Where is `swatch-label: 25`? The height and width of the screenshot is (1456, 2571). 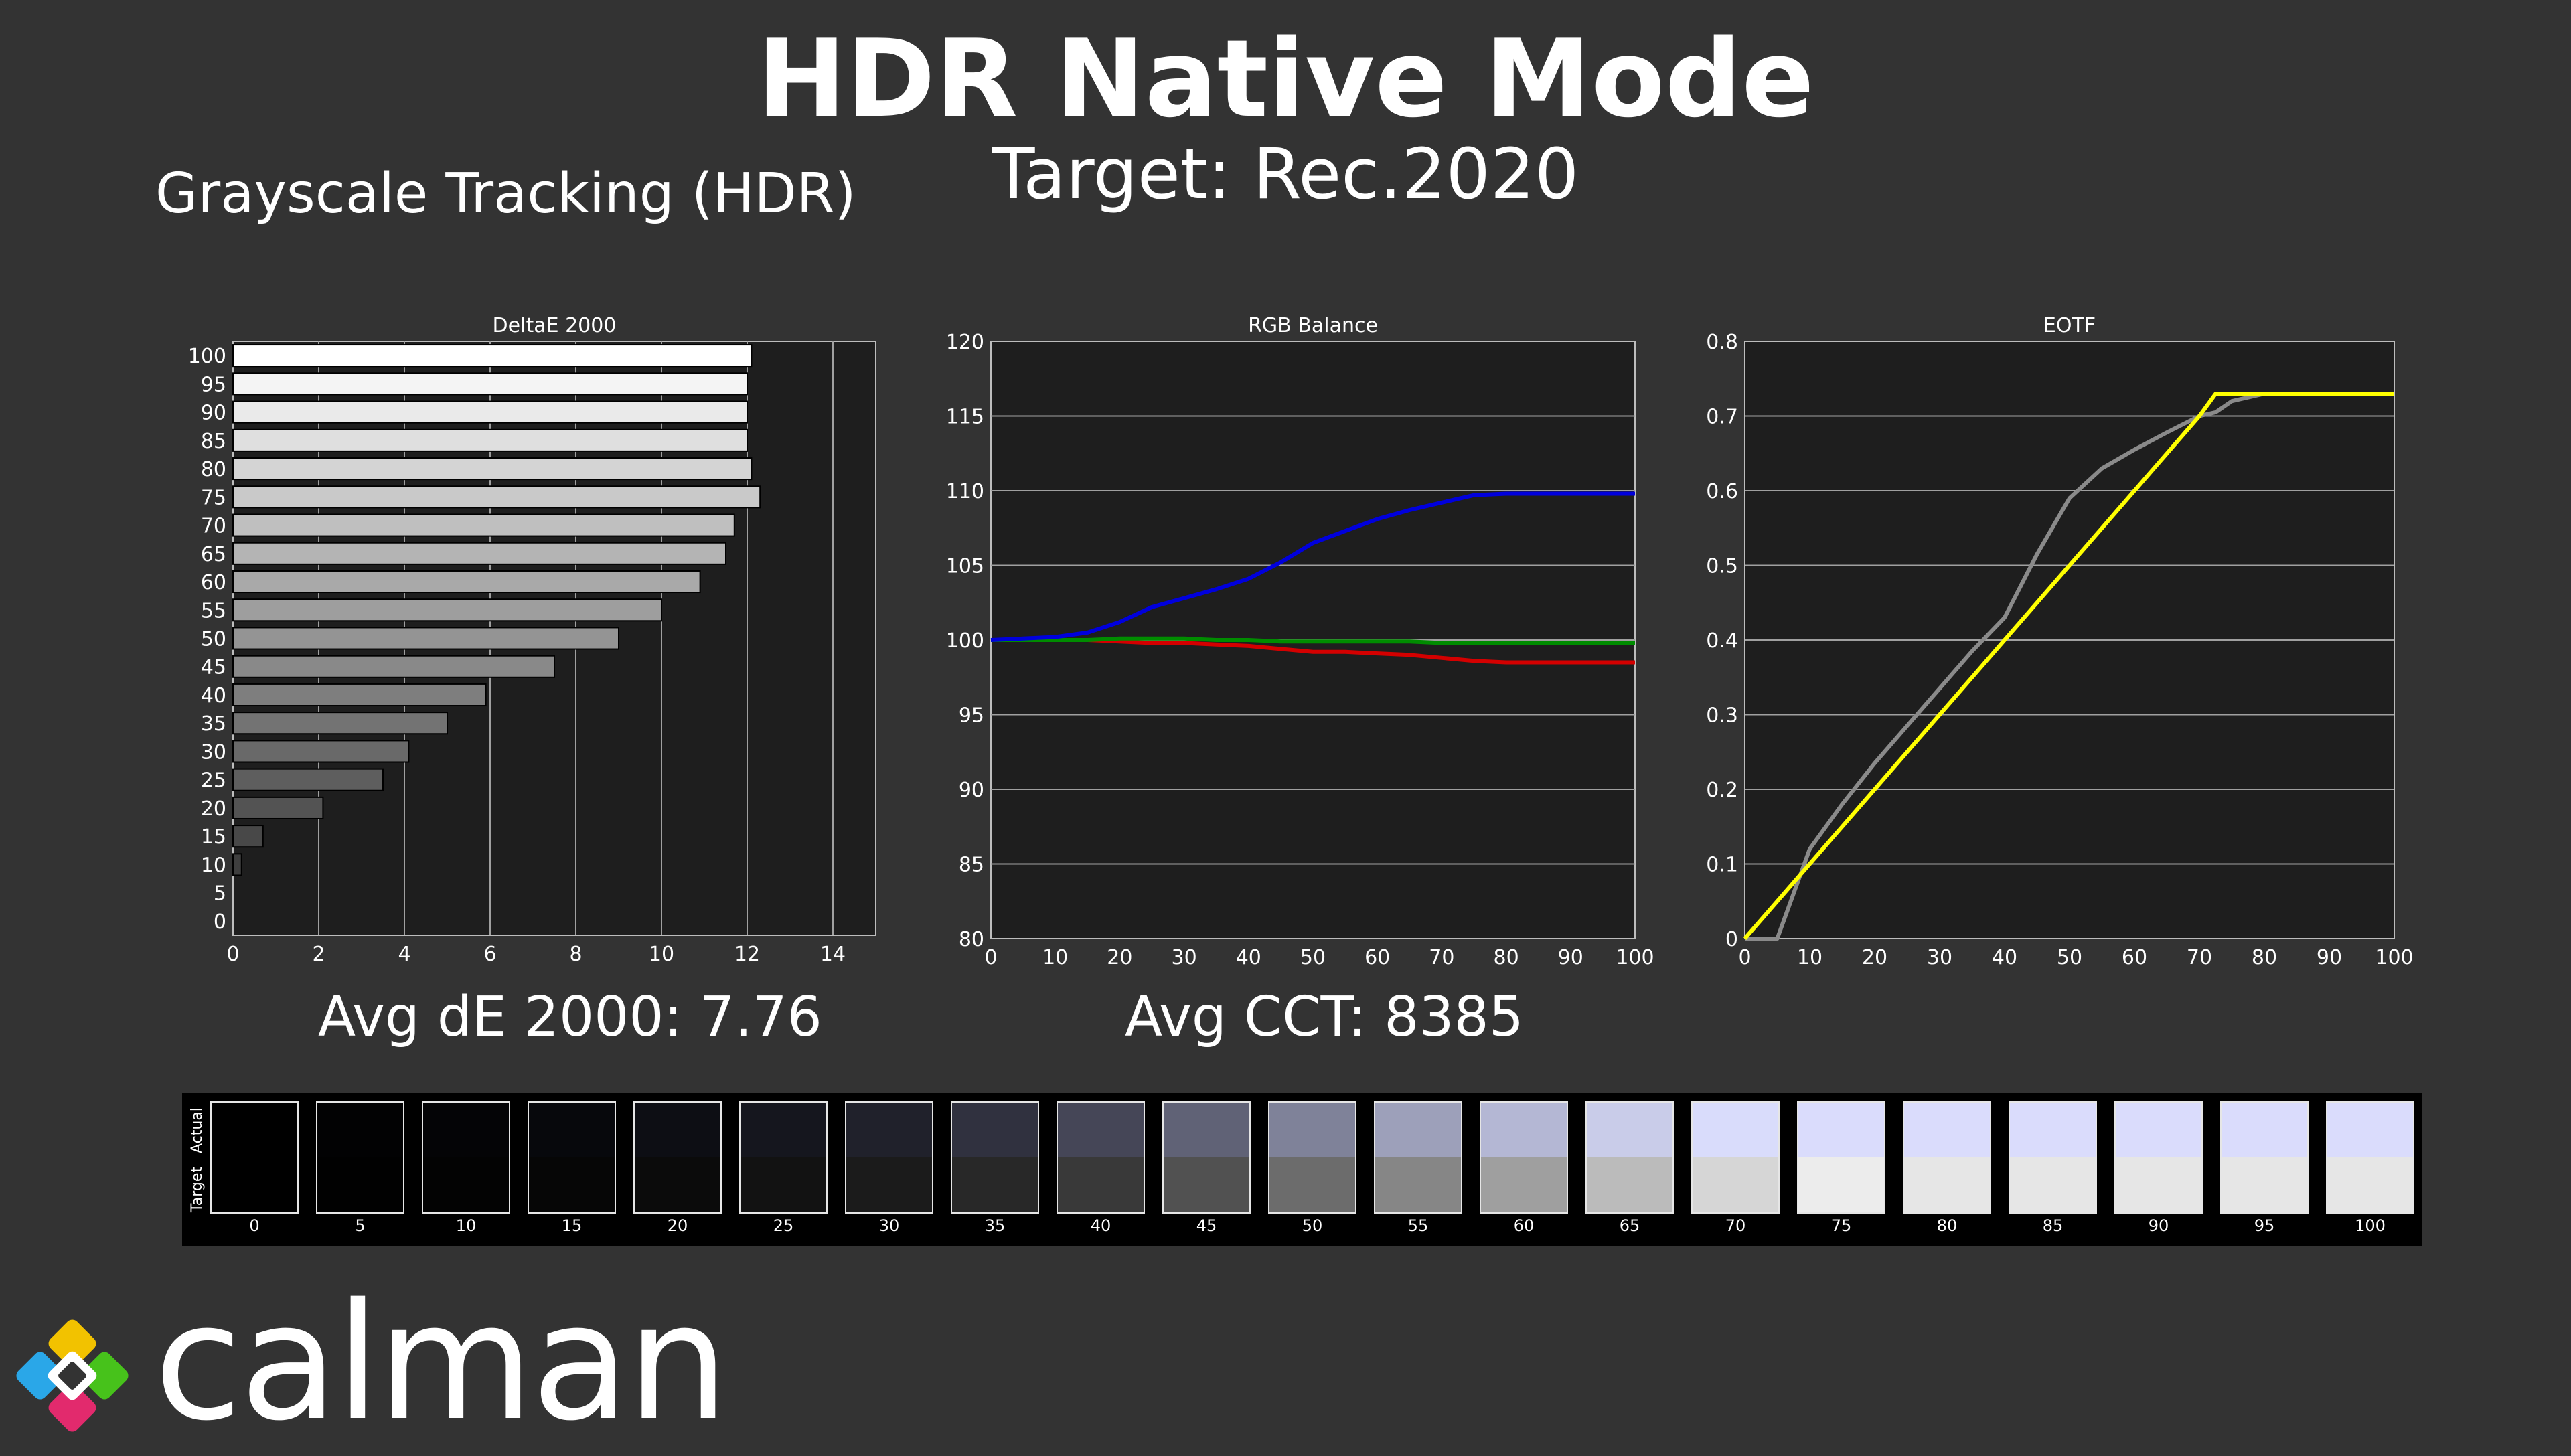
swatch-label: 25 is located at coordinates (783, 1225).